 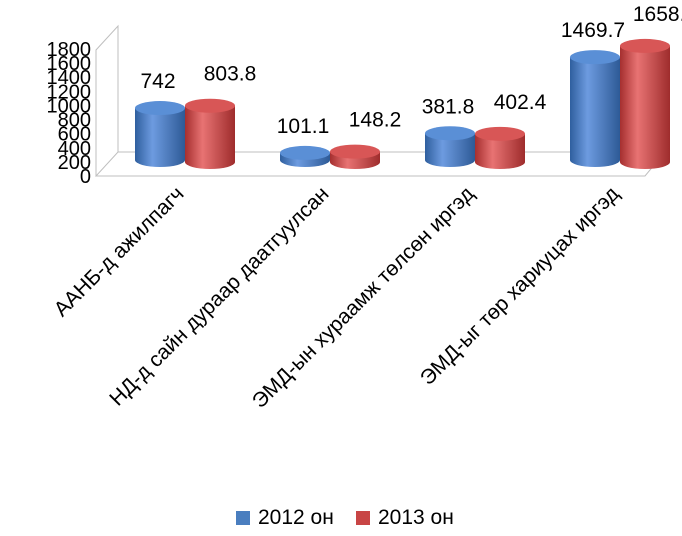 What do you see at coordinates (375, 120) in the screenshot?
I see `data-label: 148.2` at bounding box center [375, 120].